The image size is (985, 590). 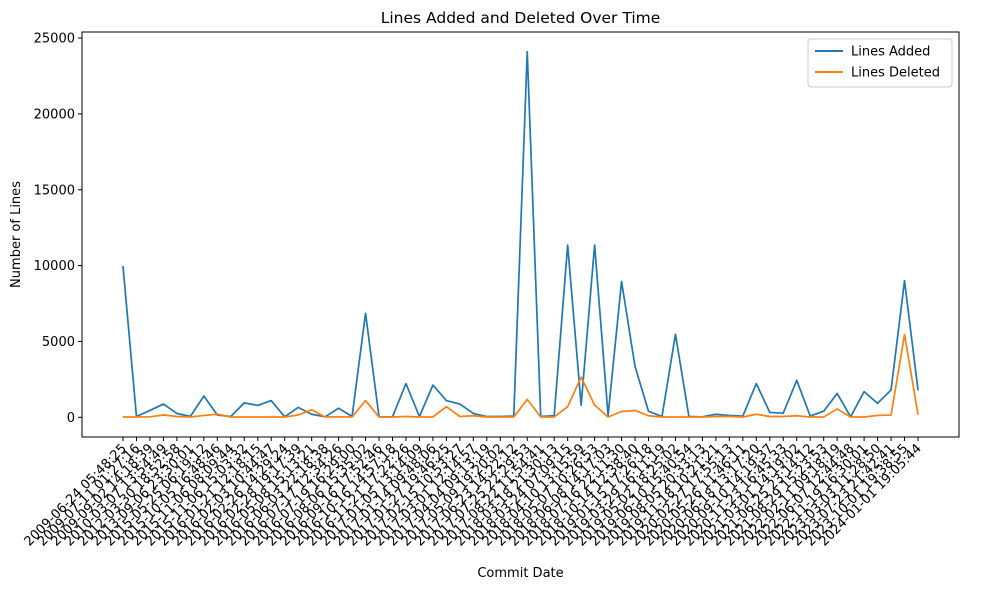 What do you see at coordinates (520, 573) in the screenshot?
I see `x-axis-label: Commit Date` at bounding box center [520, 573].